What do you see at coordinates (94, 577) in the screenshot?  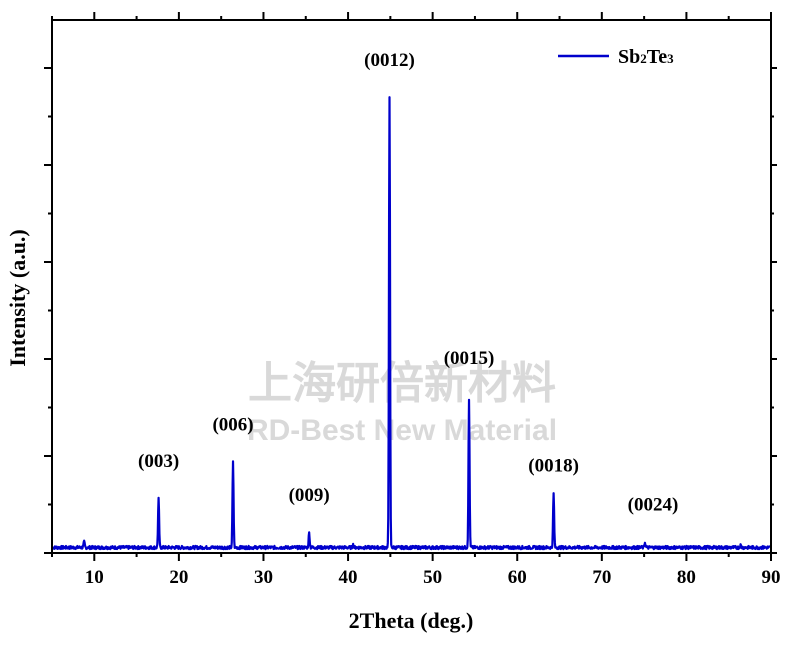 I see `x-tick-label-10: 10` at bounding box center [94, 577].